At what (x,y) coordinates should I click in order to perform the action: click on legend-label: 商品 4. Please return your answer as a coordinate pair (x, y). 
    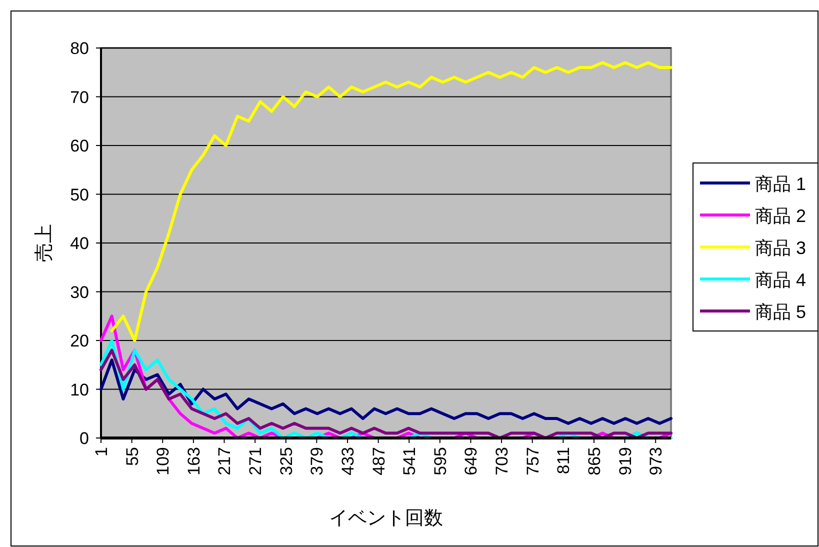
    Looking at the image, I should click on (780, 280).